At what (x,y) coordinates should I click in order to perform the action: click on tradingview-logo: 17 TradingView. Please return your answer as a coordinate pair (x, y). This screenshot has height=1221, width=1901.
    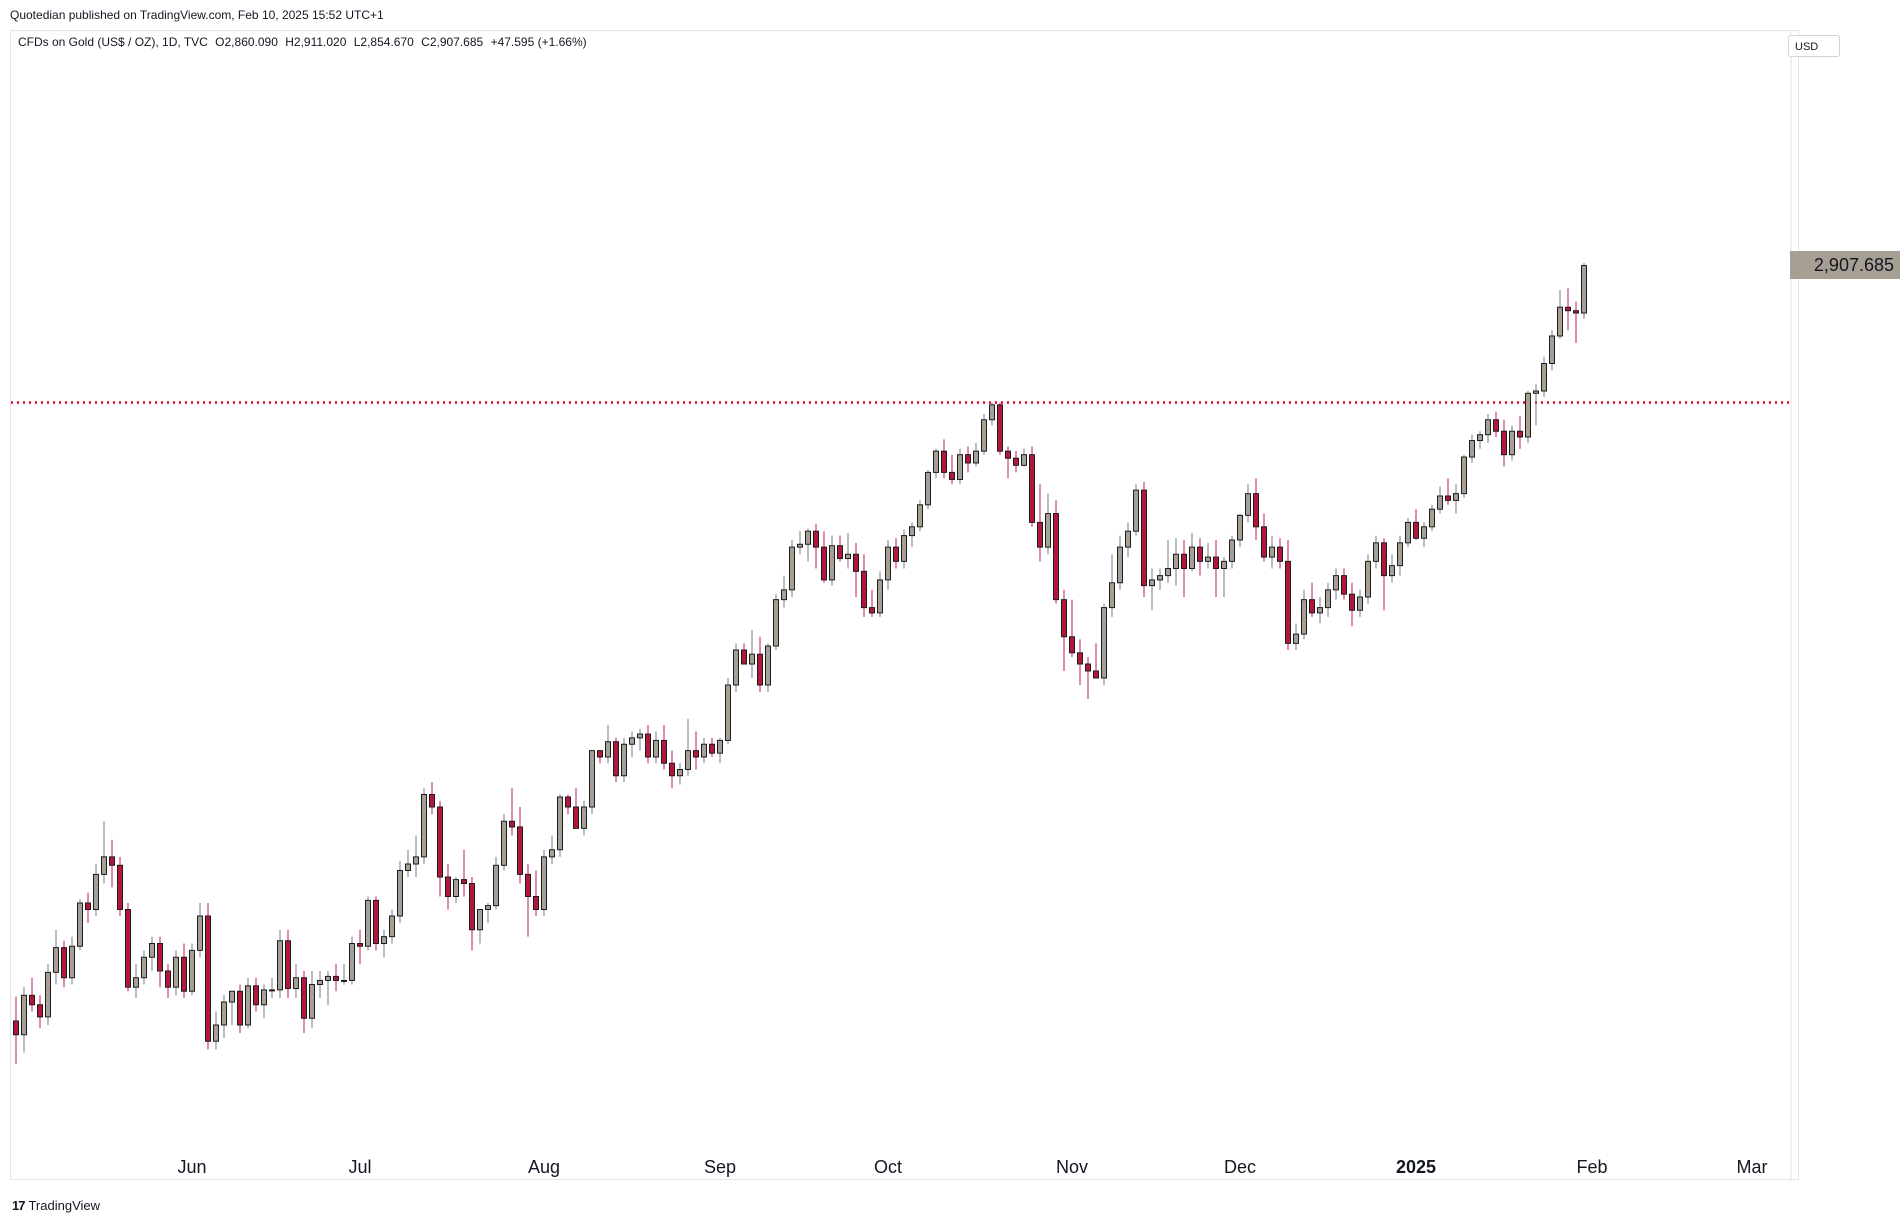
    Looking at the image, I should click on (56, 1205).